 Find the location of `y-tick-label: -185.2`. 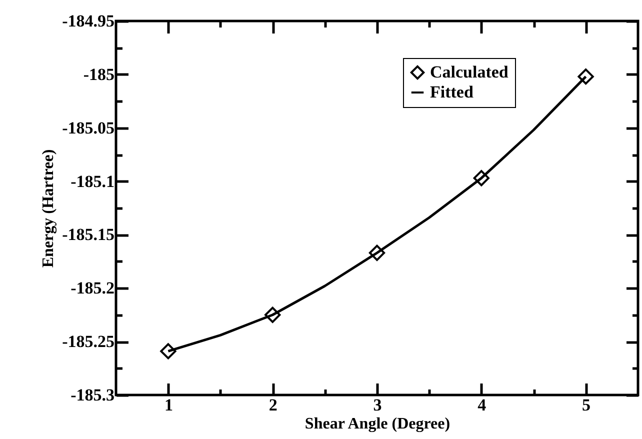

y-tick-label: -185.2 is located at coordinates (92, 288).